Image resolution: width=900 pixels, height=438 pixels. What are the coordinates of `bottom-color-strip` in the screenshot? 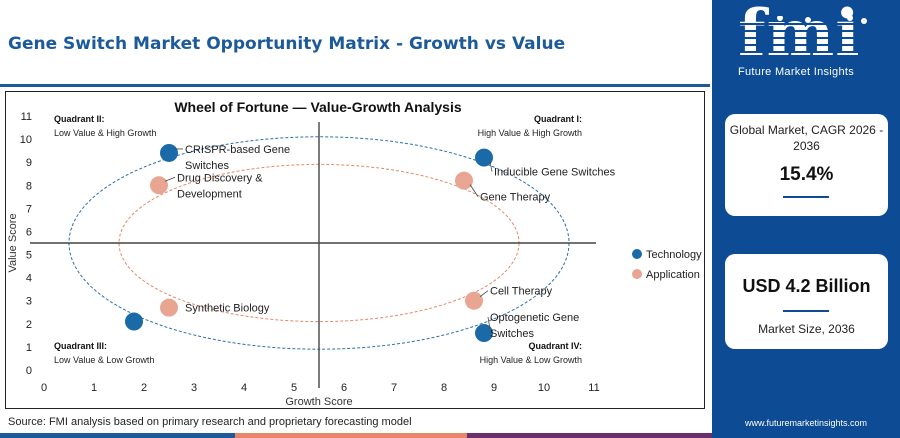 It's located at (450, 435).